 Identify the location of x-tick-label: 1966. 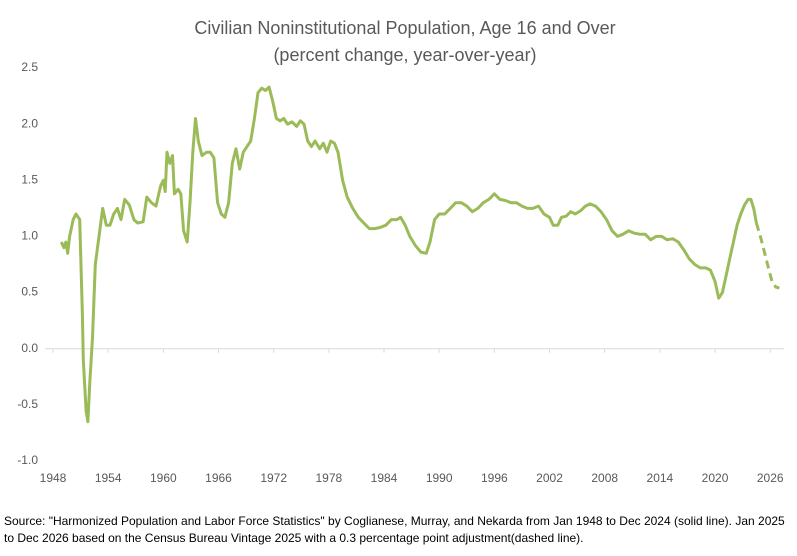
(218, 478).